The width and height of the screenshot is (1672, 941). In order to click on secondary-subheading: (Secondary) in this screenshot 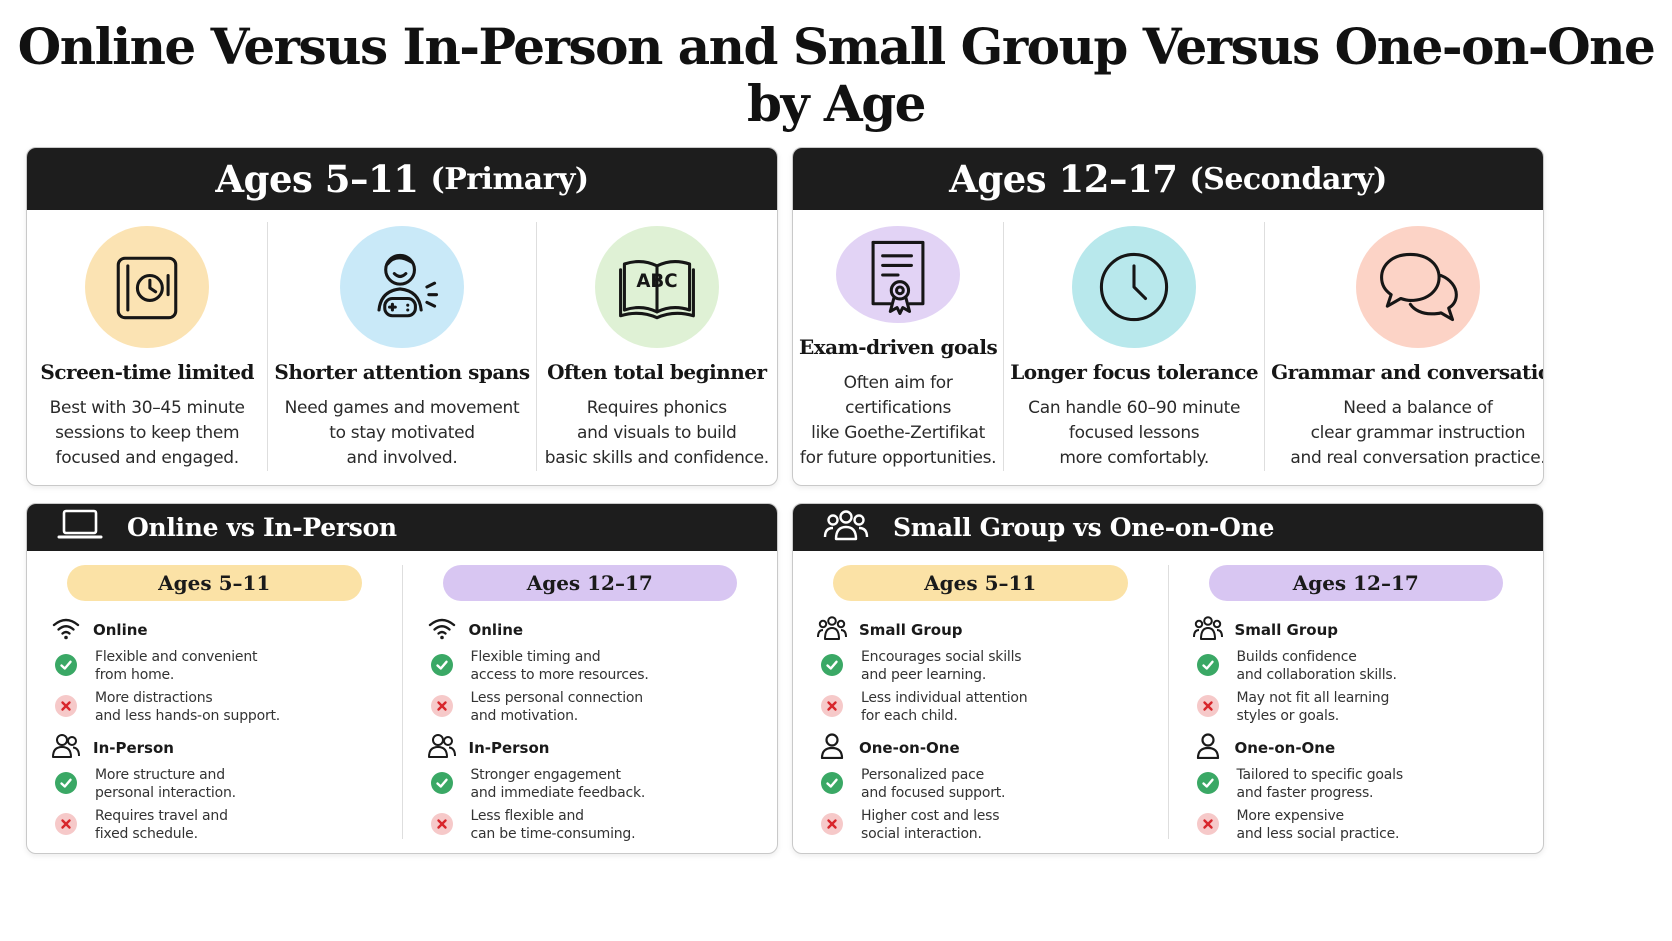, I will do `click(1288, 179)`.